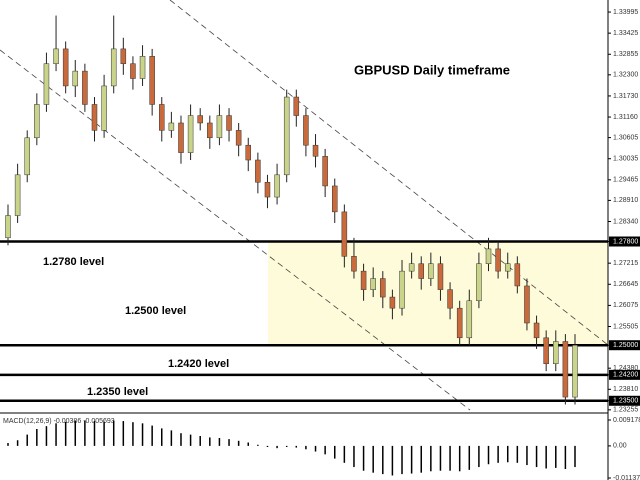 This screenshot has width=640, height=480. Describe the element at coordinates (625, 117) in the screenshot. I see `y-tick-label: 1.31160` at that location.